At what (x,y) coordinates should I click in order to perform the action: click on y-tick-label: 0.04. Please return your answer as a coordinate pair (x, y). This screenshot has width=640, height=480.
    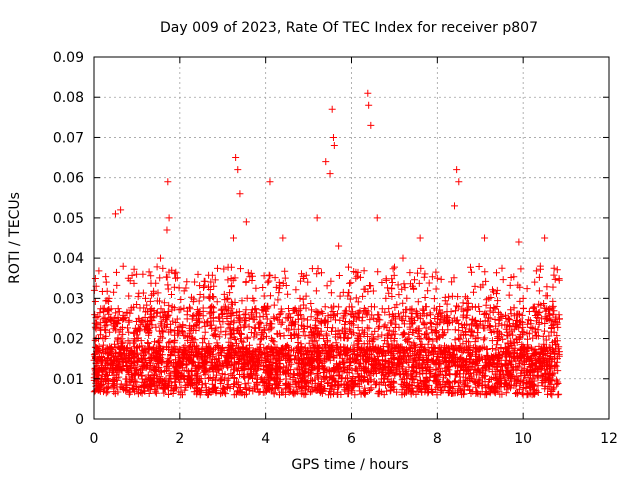
    Looking at the image, I should click on (68, 259).